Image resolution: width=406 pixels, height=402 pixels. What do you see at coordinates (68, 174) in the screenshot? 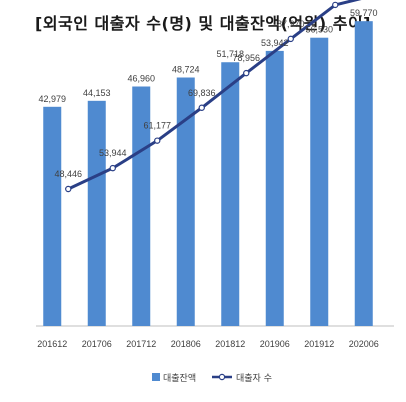
I see `line-label-201612: 48,446` at bounding box center [68, 174].